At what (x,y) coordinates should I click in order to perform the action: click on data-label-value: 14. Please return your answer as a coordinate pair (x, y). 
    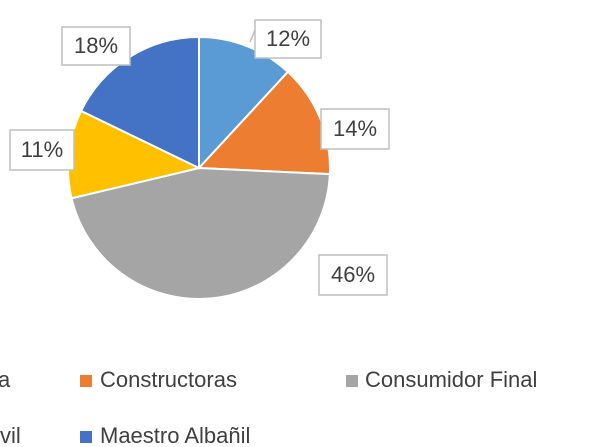
    Looking at the image, I should click on (345, 128).